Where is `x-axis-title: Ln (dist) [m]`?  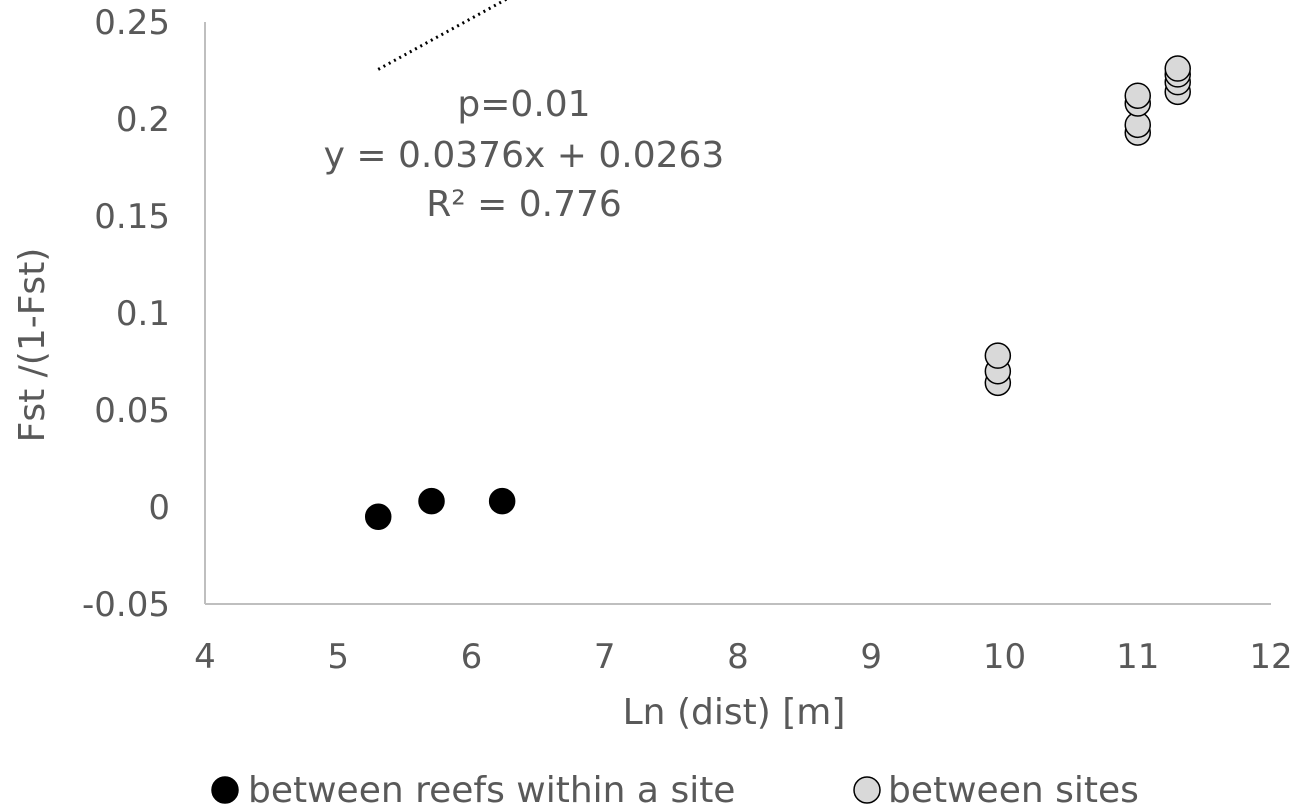 x-axis-title: Ln (dist) [m] is located at coordinates (734, 712).